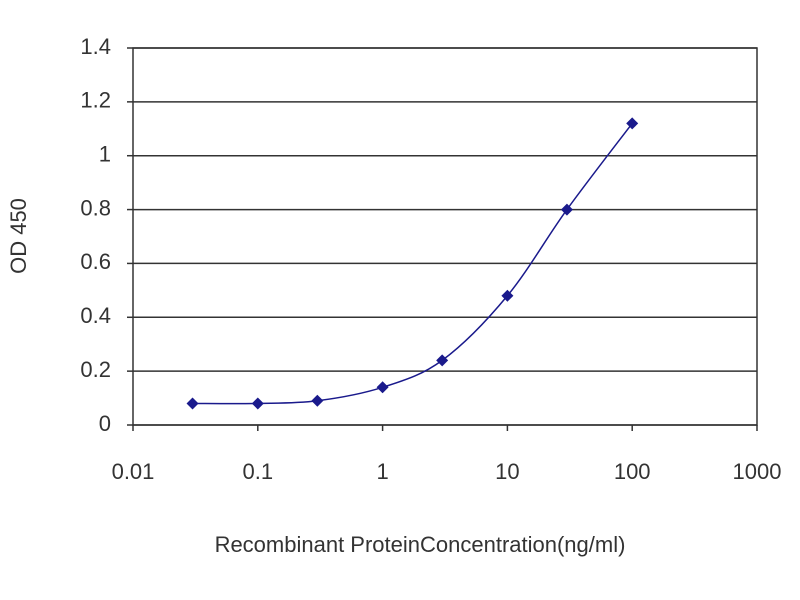 Image resolution: width=800 pixels, height=600 pixels. Describe the element at coordinates (95, 100) in the screenshot. I see `y-tick-label: 1.2` at that location.